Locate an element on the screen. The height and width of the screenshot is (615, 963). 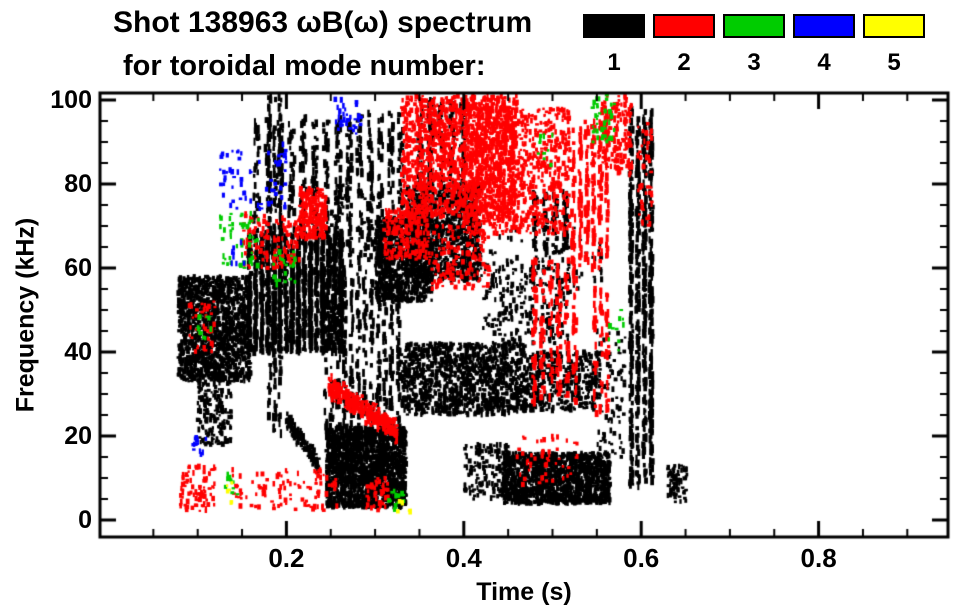
chart-subtitle: for toroidal mode number: is located at coordinates (304, 66).